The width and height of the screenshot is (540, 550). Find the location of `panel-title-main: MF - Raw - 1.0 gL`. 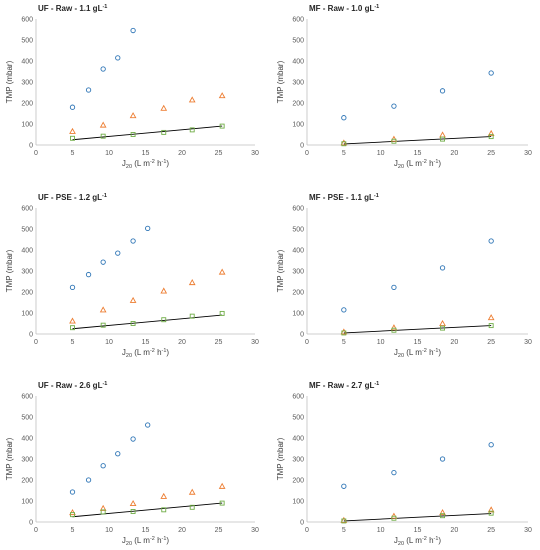

panel-title-main: MF - Raw - 1.0 gL is located at coordinates (341, 8).